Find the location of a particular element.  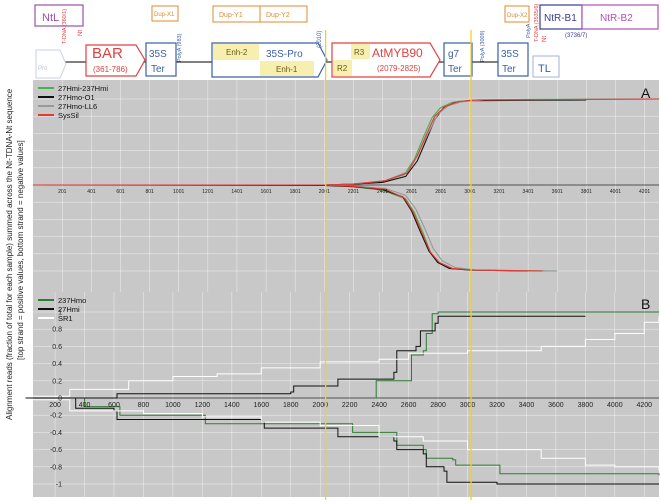

panel-b-x-tick-label: 1200 is located at coordinates (203, 405).